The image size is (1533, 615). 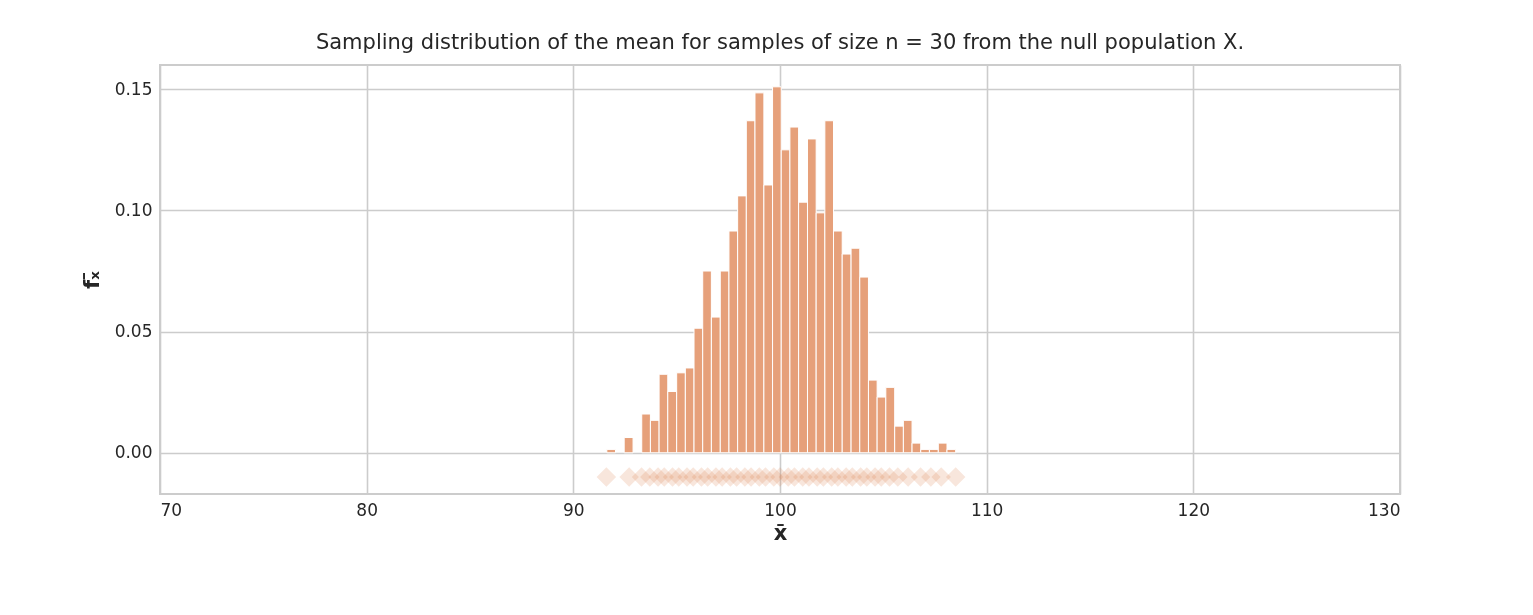 I want to click on x-tick-label: 70, so click(x=171, y=509).